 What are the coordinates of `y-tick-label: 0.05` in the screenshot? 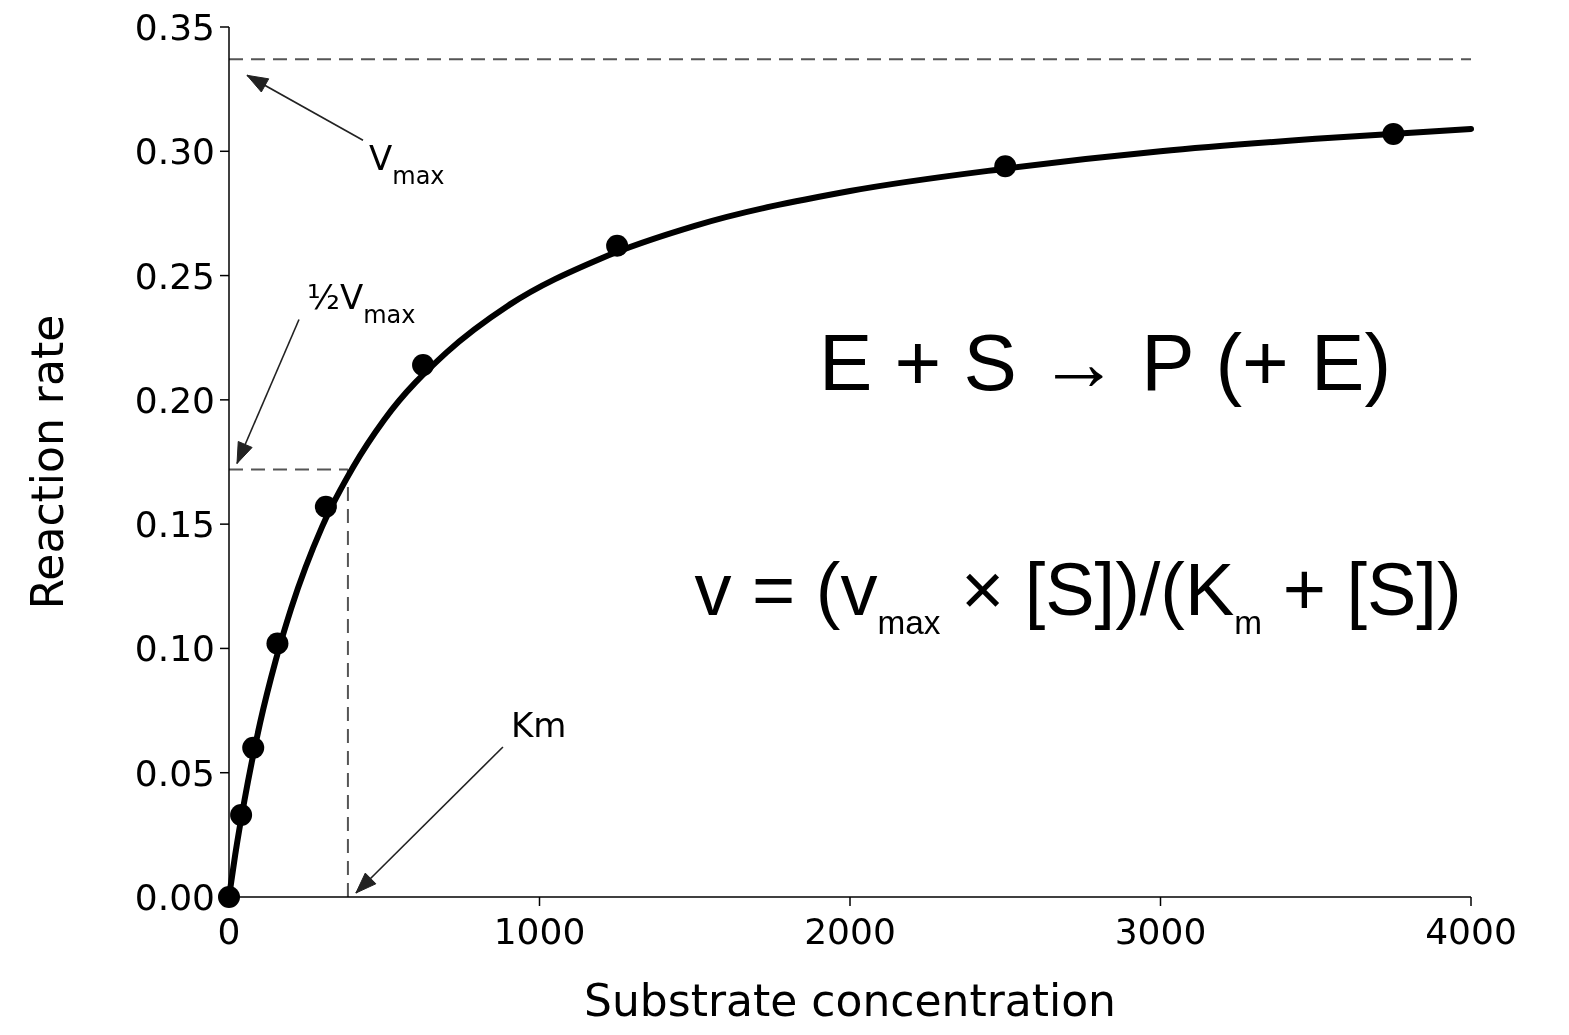 It's located at (174, 773).